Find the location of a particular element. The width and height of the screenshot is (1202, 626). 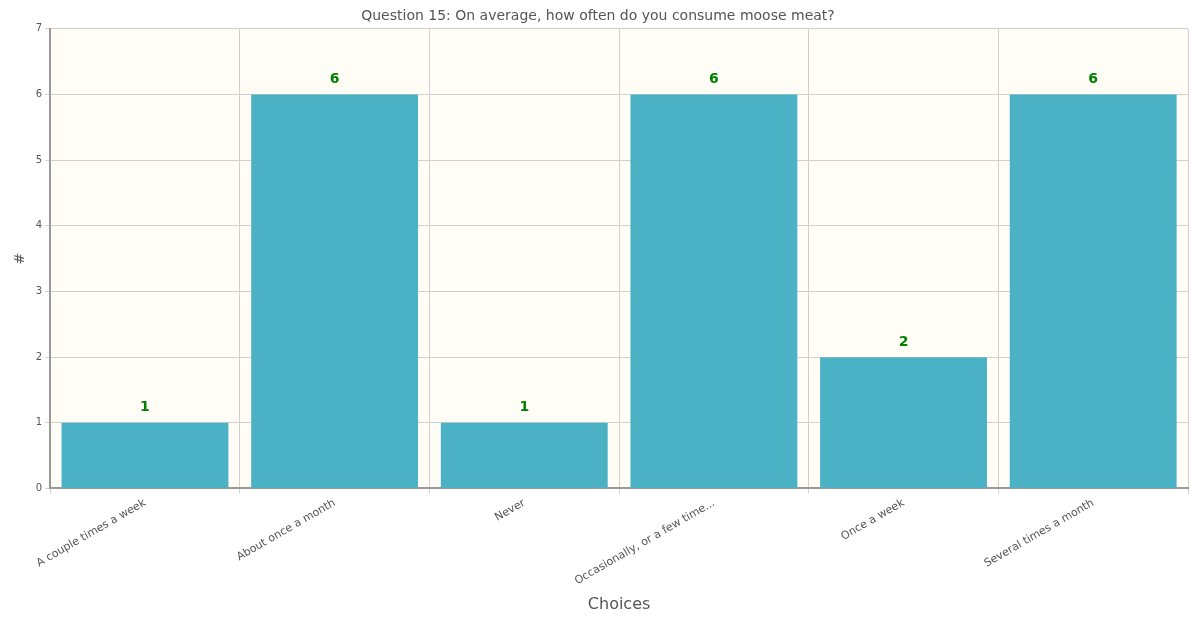

y-axis-title: # is located at coordinates (19, 258).